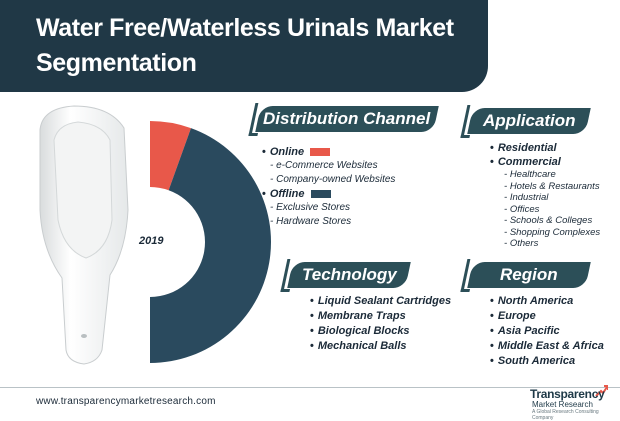  Describe the element at coordinates (526, 197) in the screenshot. I see `commercial-sub-3: - Industrial` at that location.